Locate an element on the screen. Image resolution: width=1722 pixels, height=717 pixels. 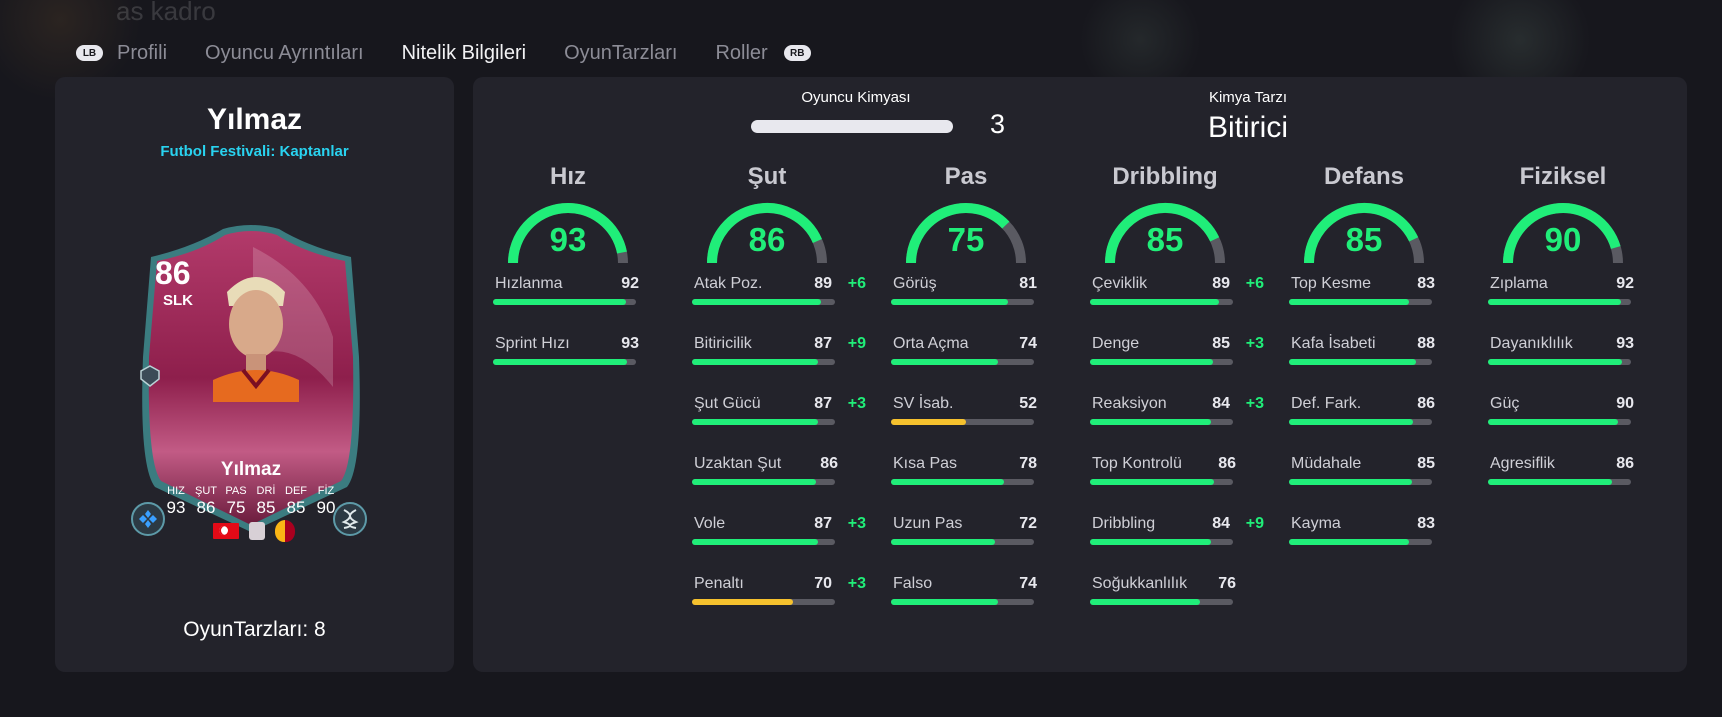
attribute-title: Hız is located at coordinates (568, 176).